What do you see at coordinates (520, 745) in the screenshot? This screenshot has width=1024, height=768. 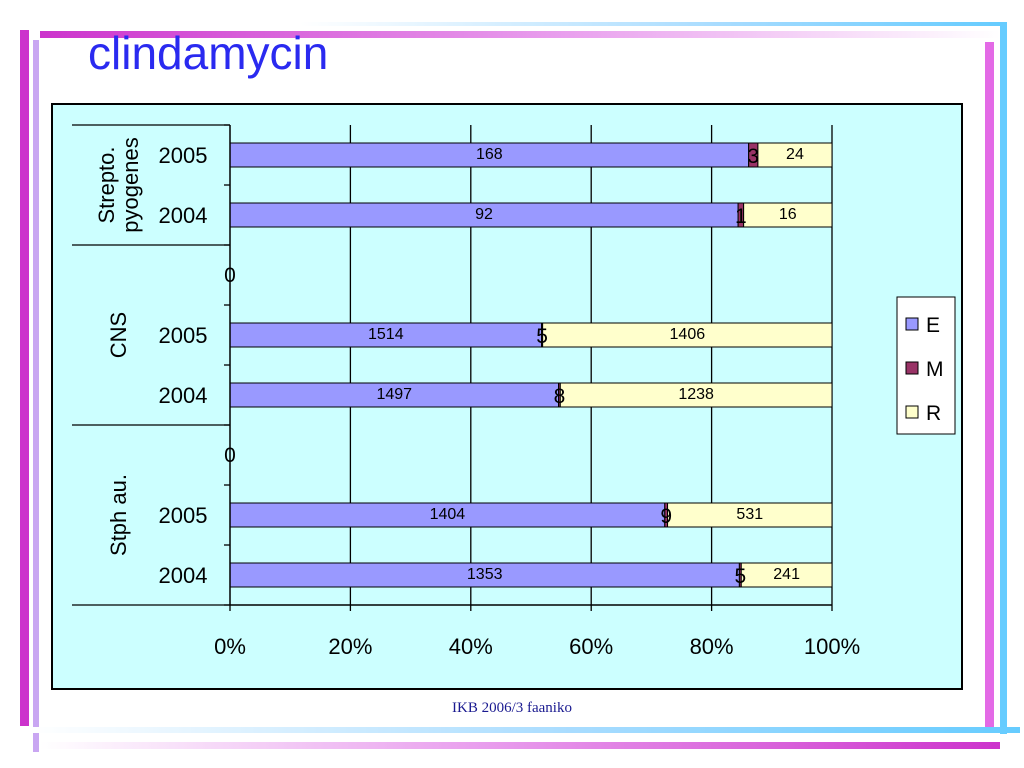 I see `bottom-deco-line` at bounding box center [520, 745].